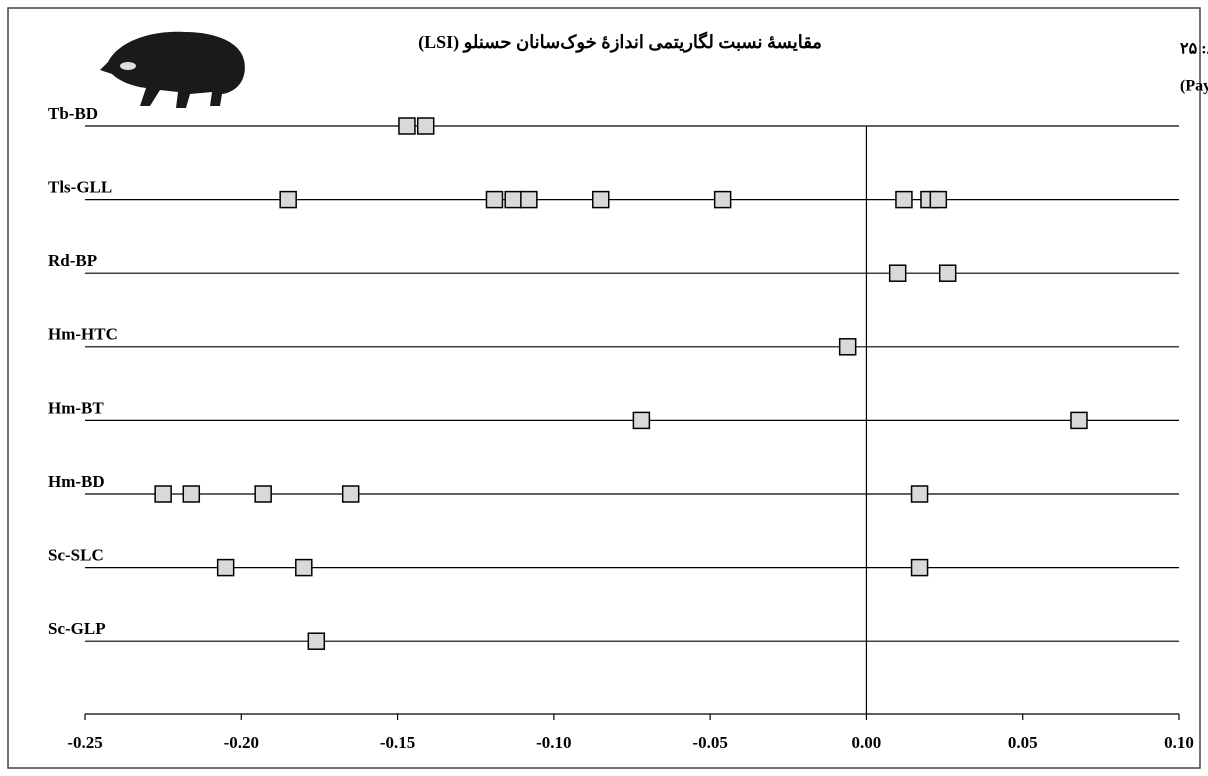  Describe the element at coordinates (73, 113) in the screenshot. I see `row-label: Tb-BD` at that location.